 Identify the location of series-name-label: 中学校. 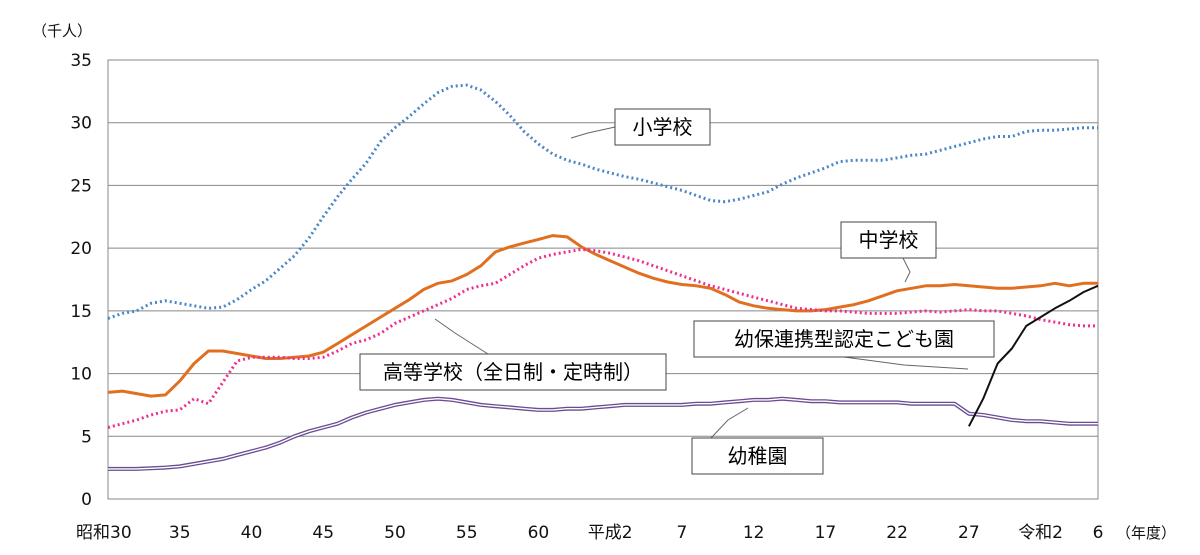
(889, 240).